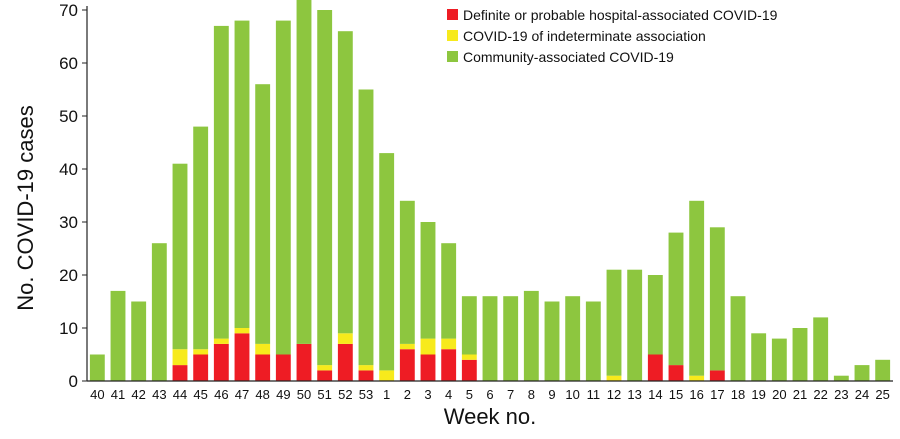 This screenshot has width=900, height=439. Describe the element at coordinates (283, 394) in the screenshot. I see `x-tick-label: 49` at that location.